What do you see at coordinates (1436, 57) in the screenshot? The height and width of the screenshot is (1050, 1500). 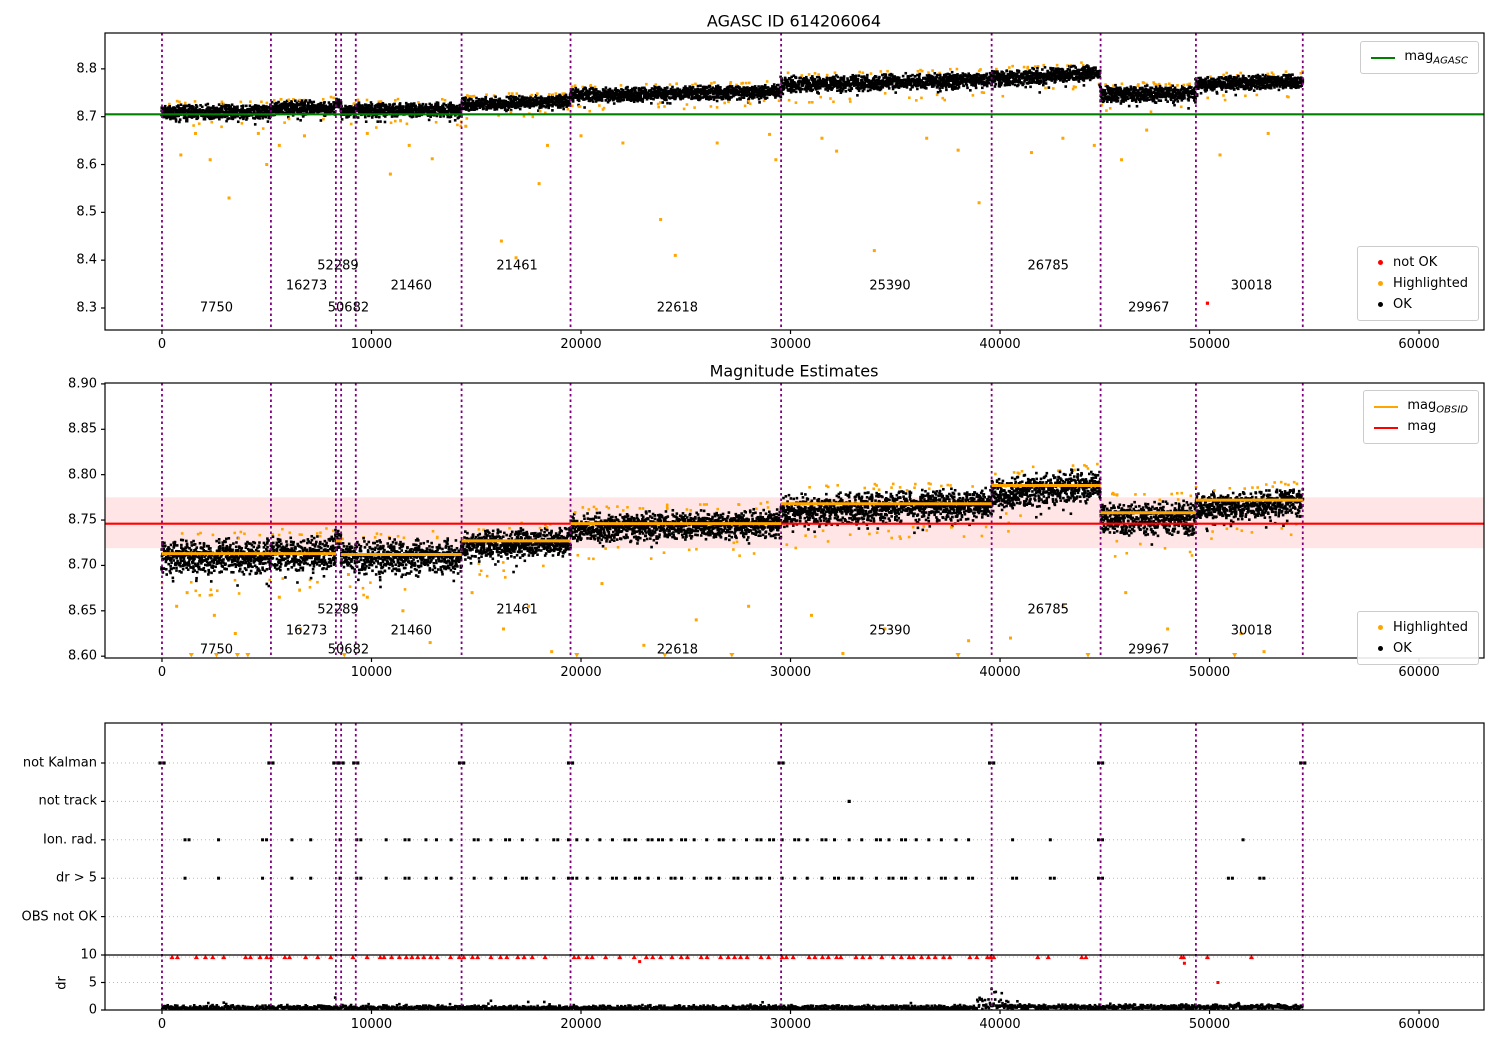 I see `legend-label: magAGASC` at bounding box center [1436, 57].